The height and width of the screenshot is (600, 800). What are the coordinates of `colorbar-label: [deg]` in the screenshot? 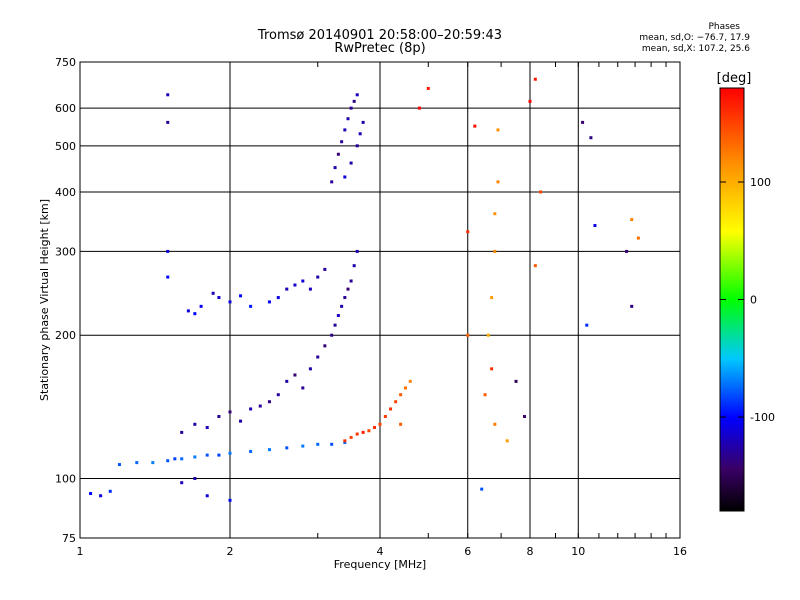 It's located at (734, 78).